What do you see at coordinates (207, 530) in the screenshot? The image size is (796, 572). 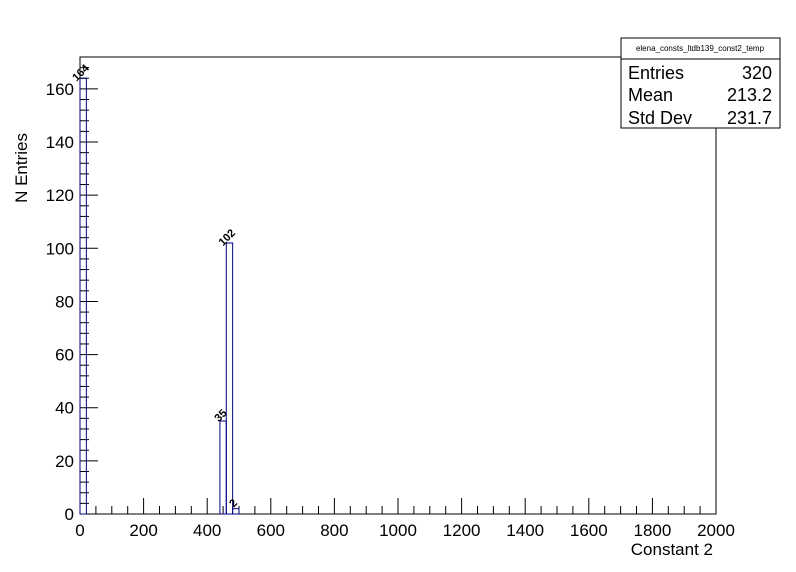 I see `x-tick-label: 400` at bounding box center [207, 530].